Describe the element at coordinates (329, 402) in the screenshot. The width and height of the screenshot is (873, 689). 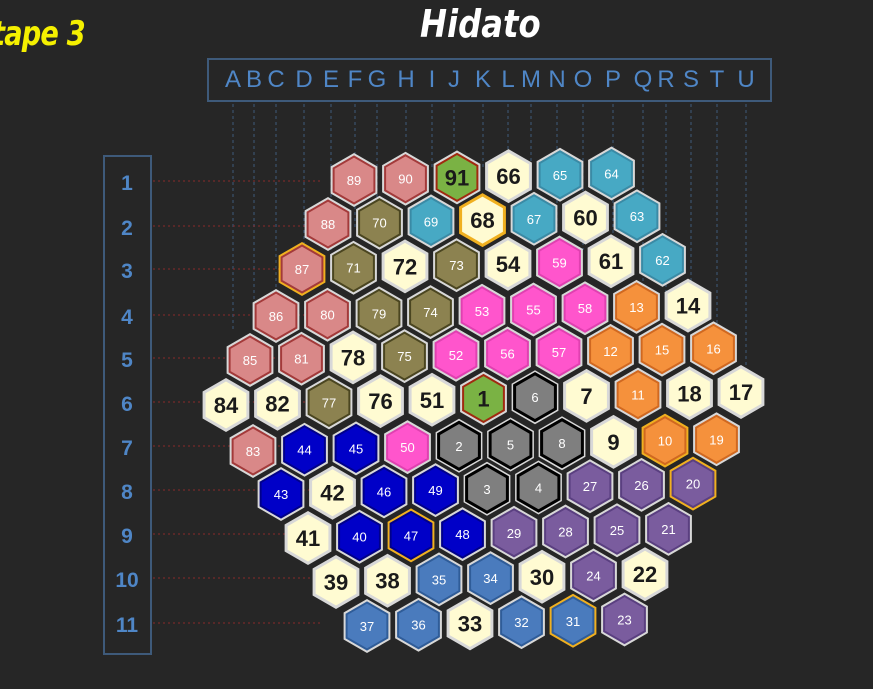
I see `hex-cell-77: 77` at that location.